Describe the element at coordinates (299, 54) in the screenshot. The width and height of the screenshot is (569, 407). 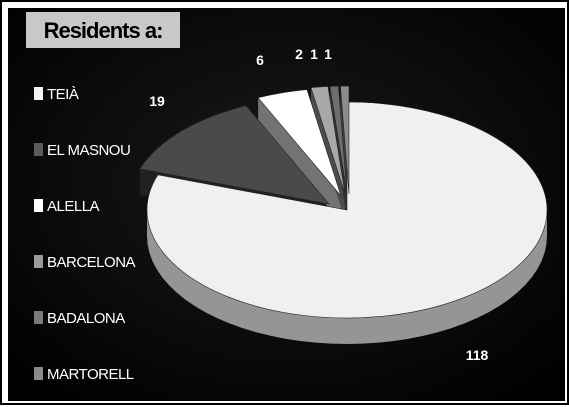
I see `data-label-barcelona: 2` at that location.